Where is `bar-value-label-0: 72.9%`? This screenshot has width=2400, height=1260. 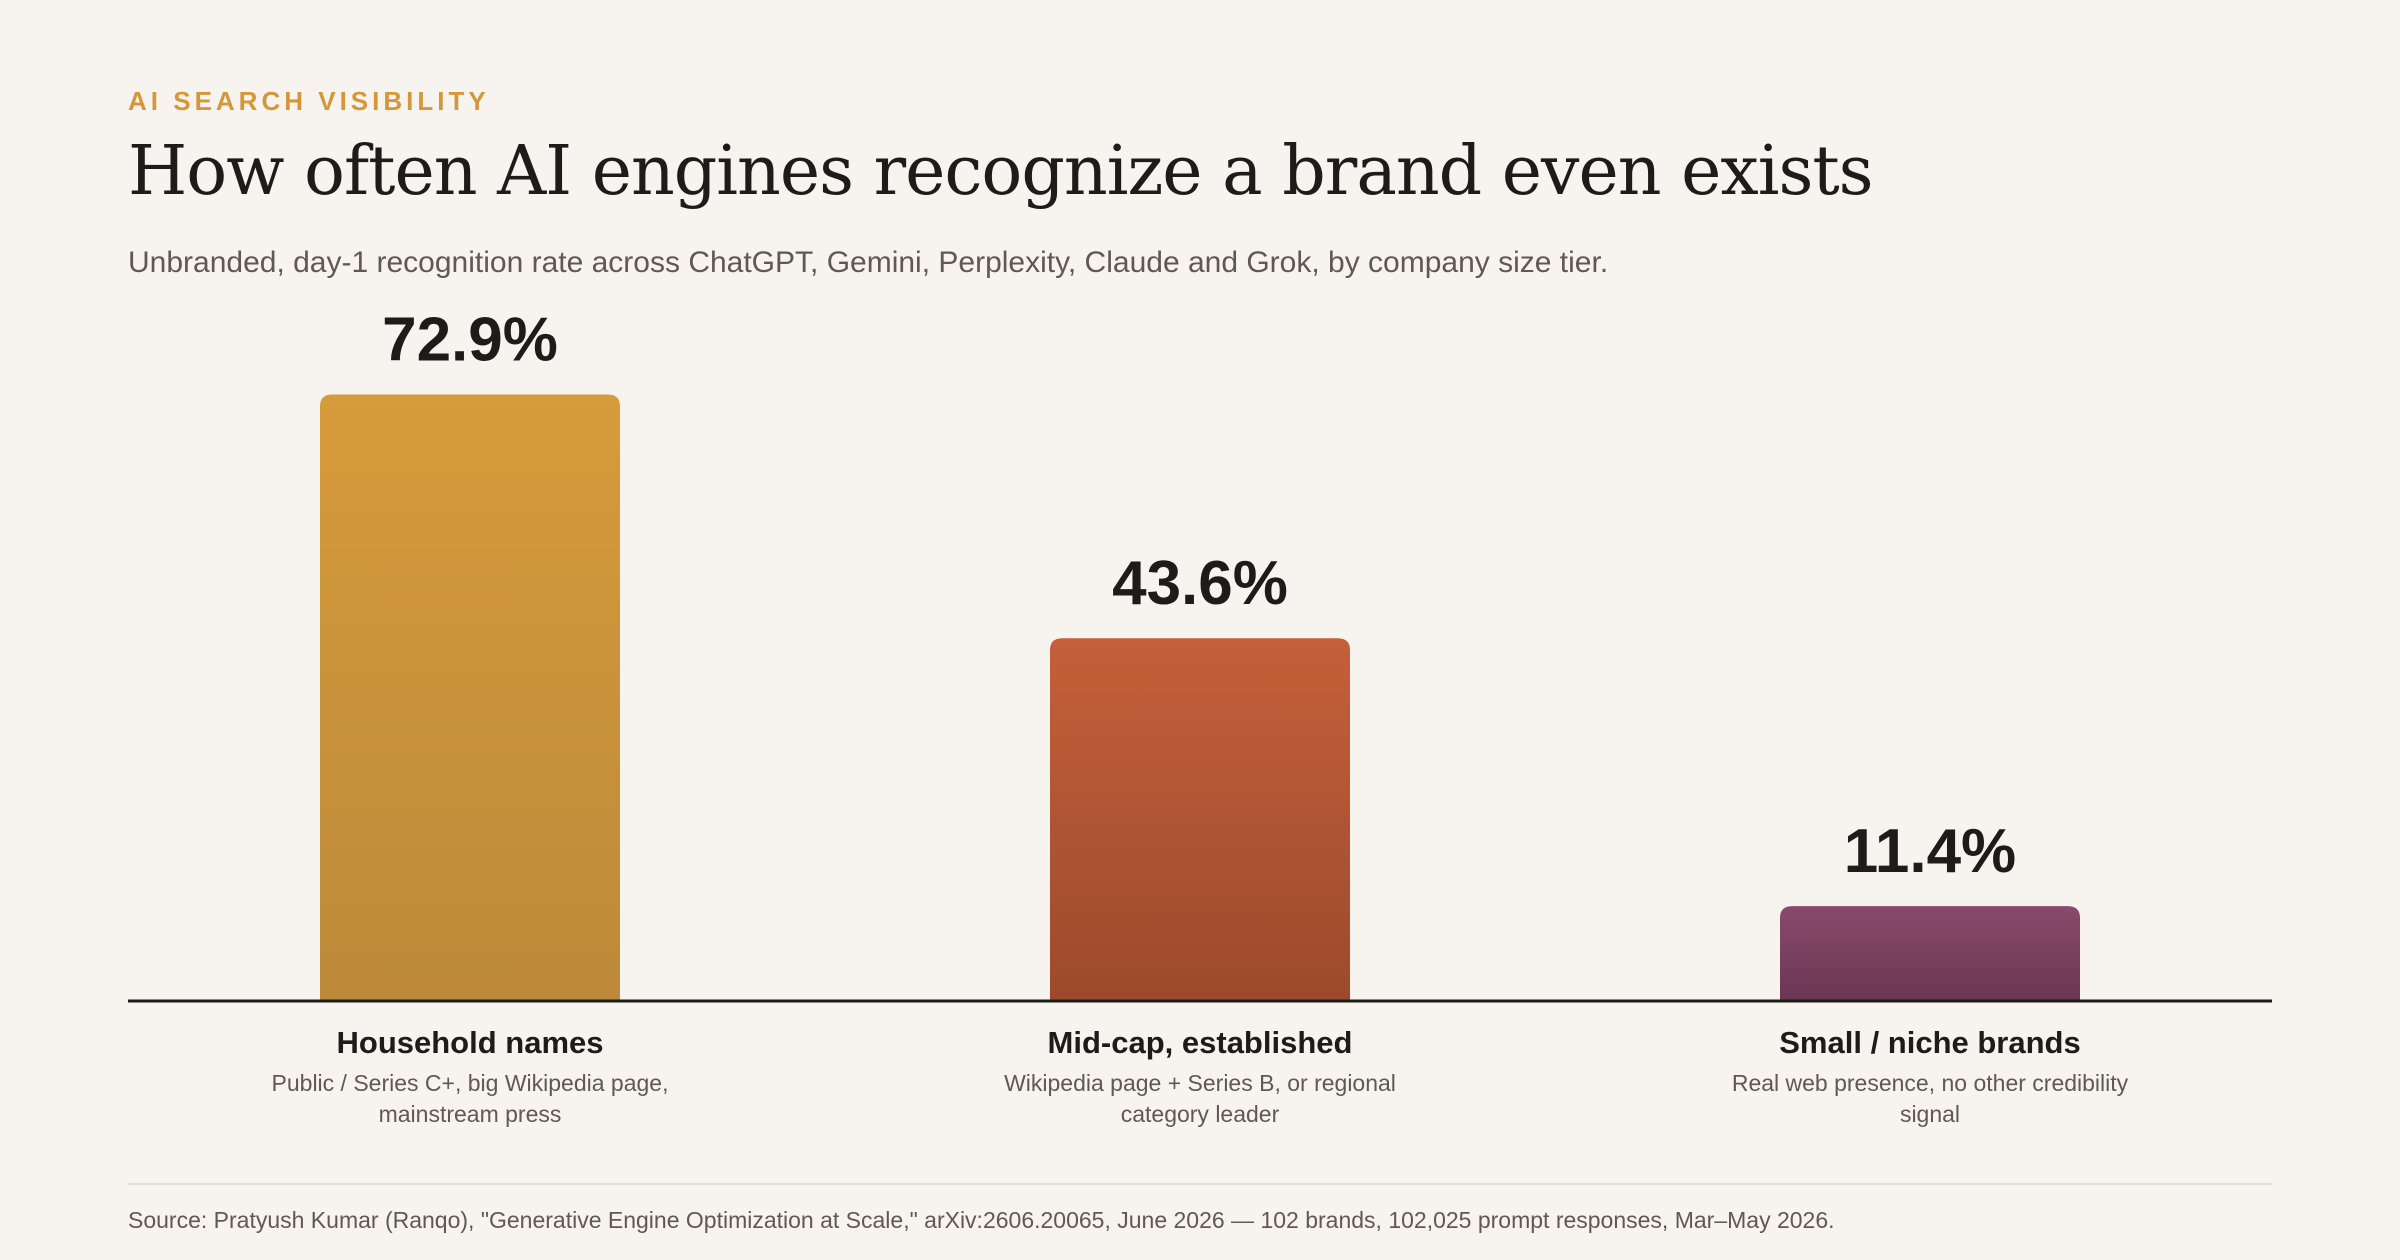
bar-value-label-0: 72.9% is located at coordinates (470, 339).